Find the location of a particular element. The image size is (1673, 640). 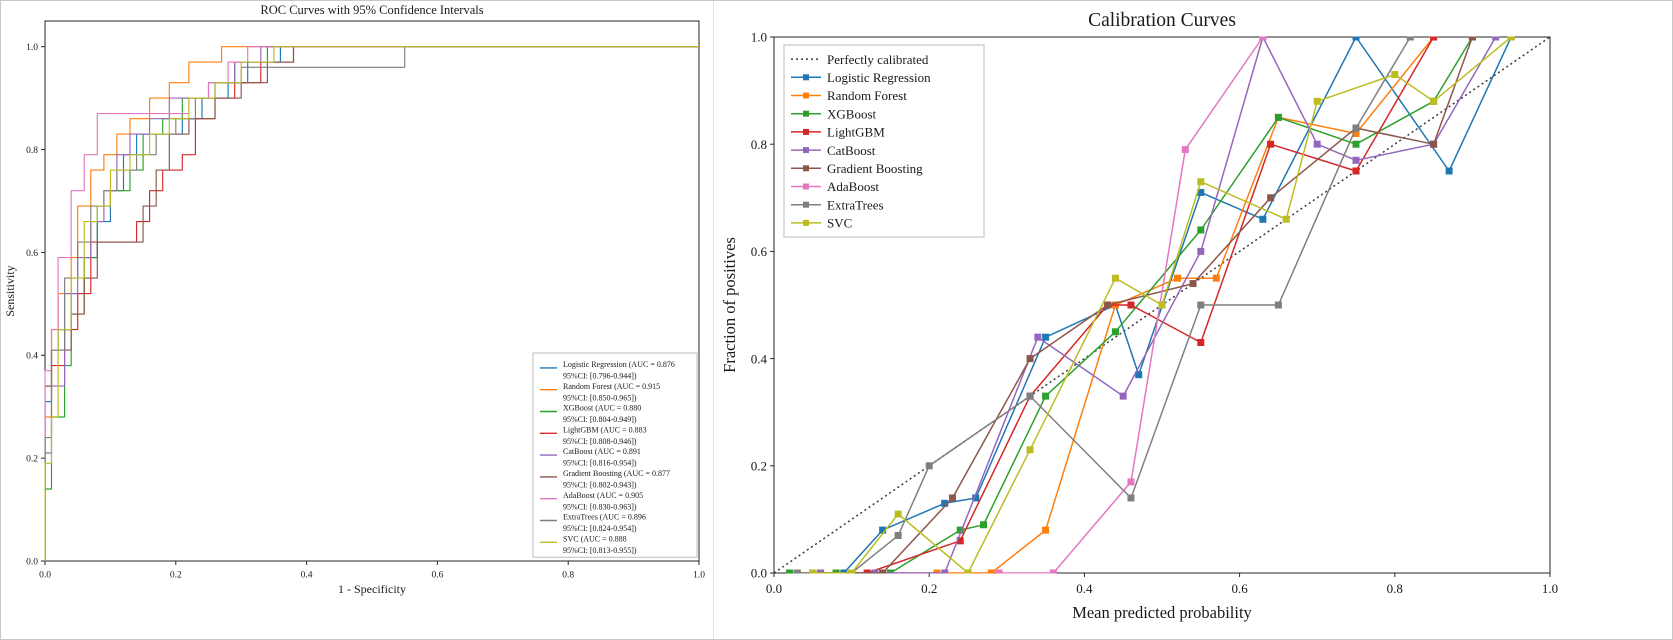

legend-label-catboost: 95%CI: [0.816-0.954]) is located at coordinates (600, 463).